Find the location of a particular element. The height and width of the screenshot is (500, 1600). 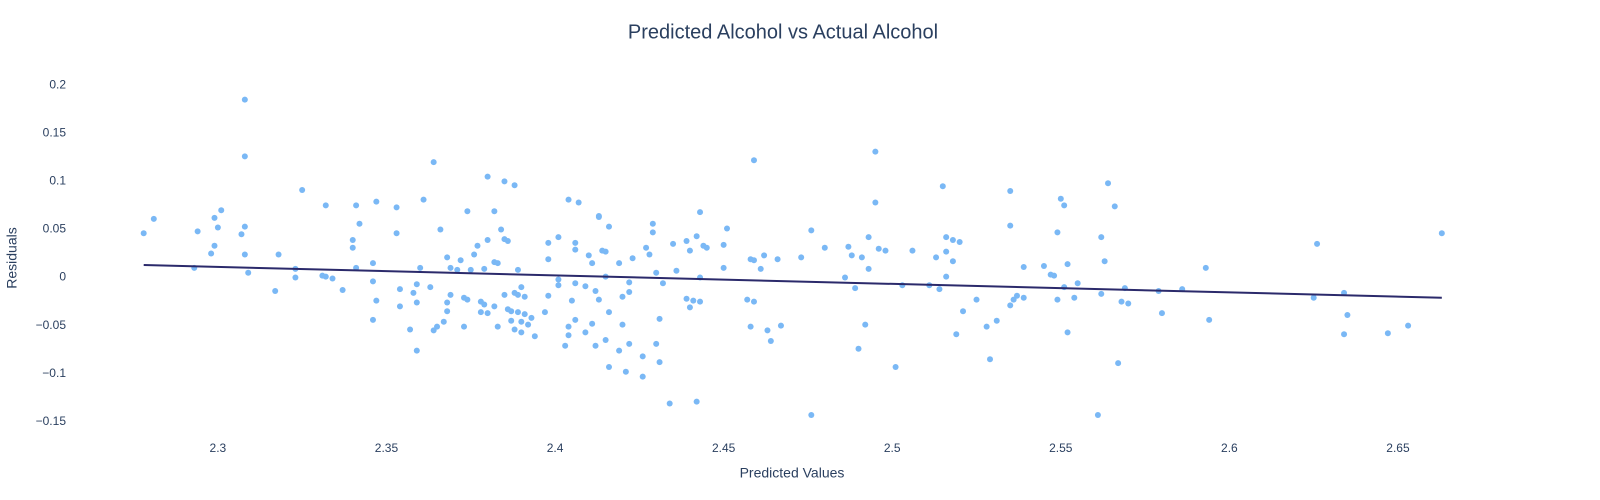

x-tick-label: 2.65 is located at coordinates (1398, 448).